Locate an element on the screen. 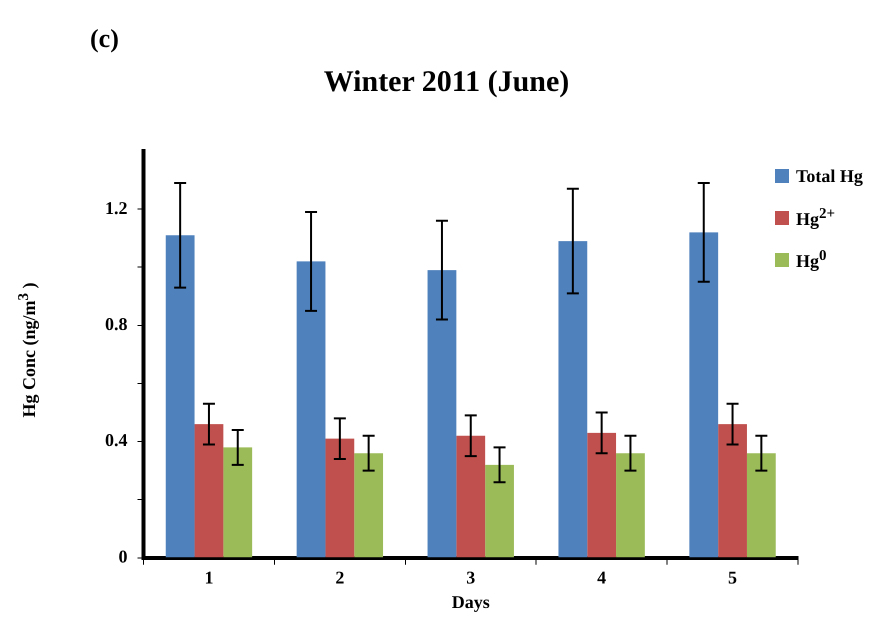 The width and height of the screenshot is (893, 619). x-tick-label: 3 is located at coordinates (471, 577).